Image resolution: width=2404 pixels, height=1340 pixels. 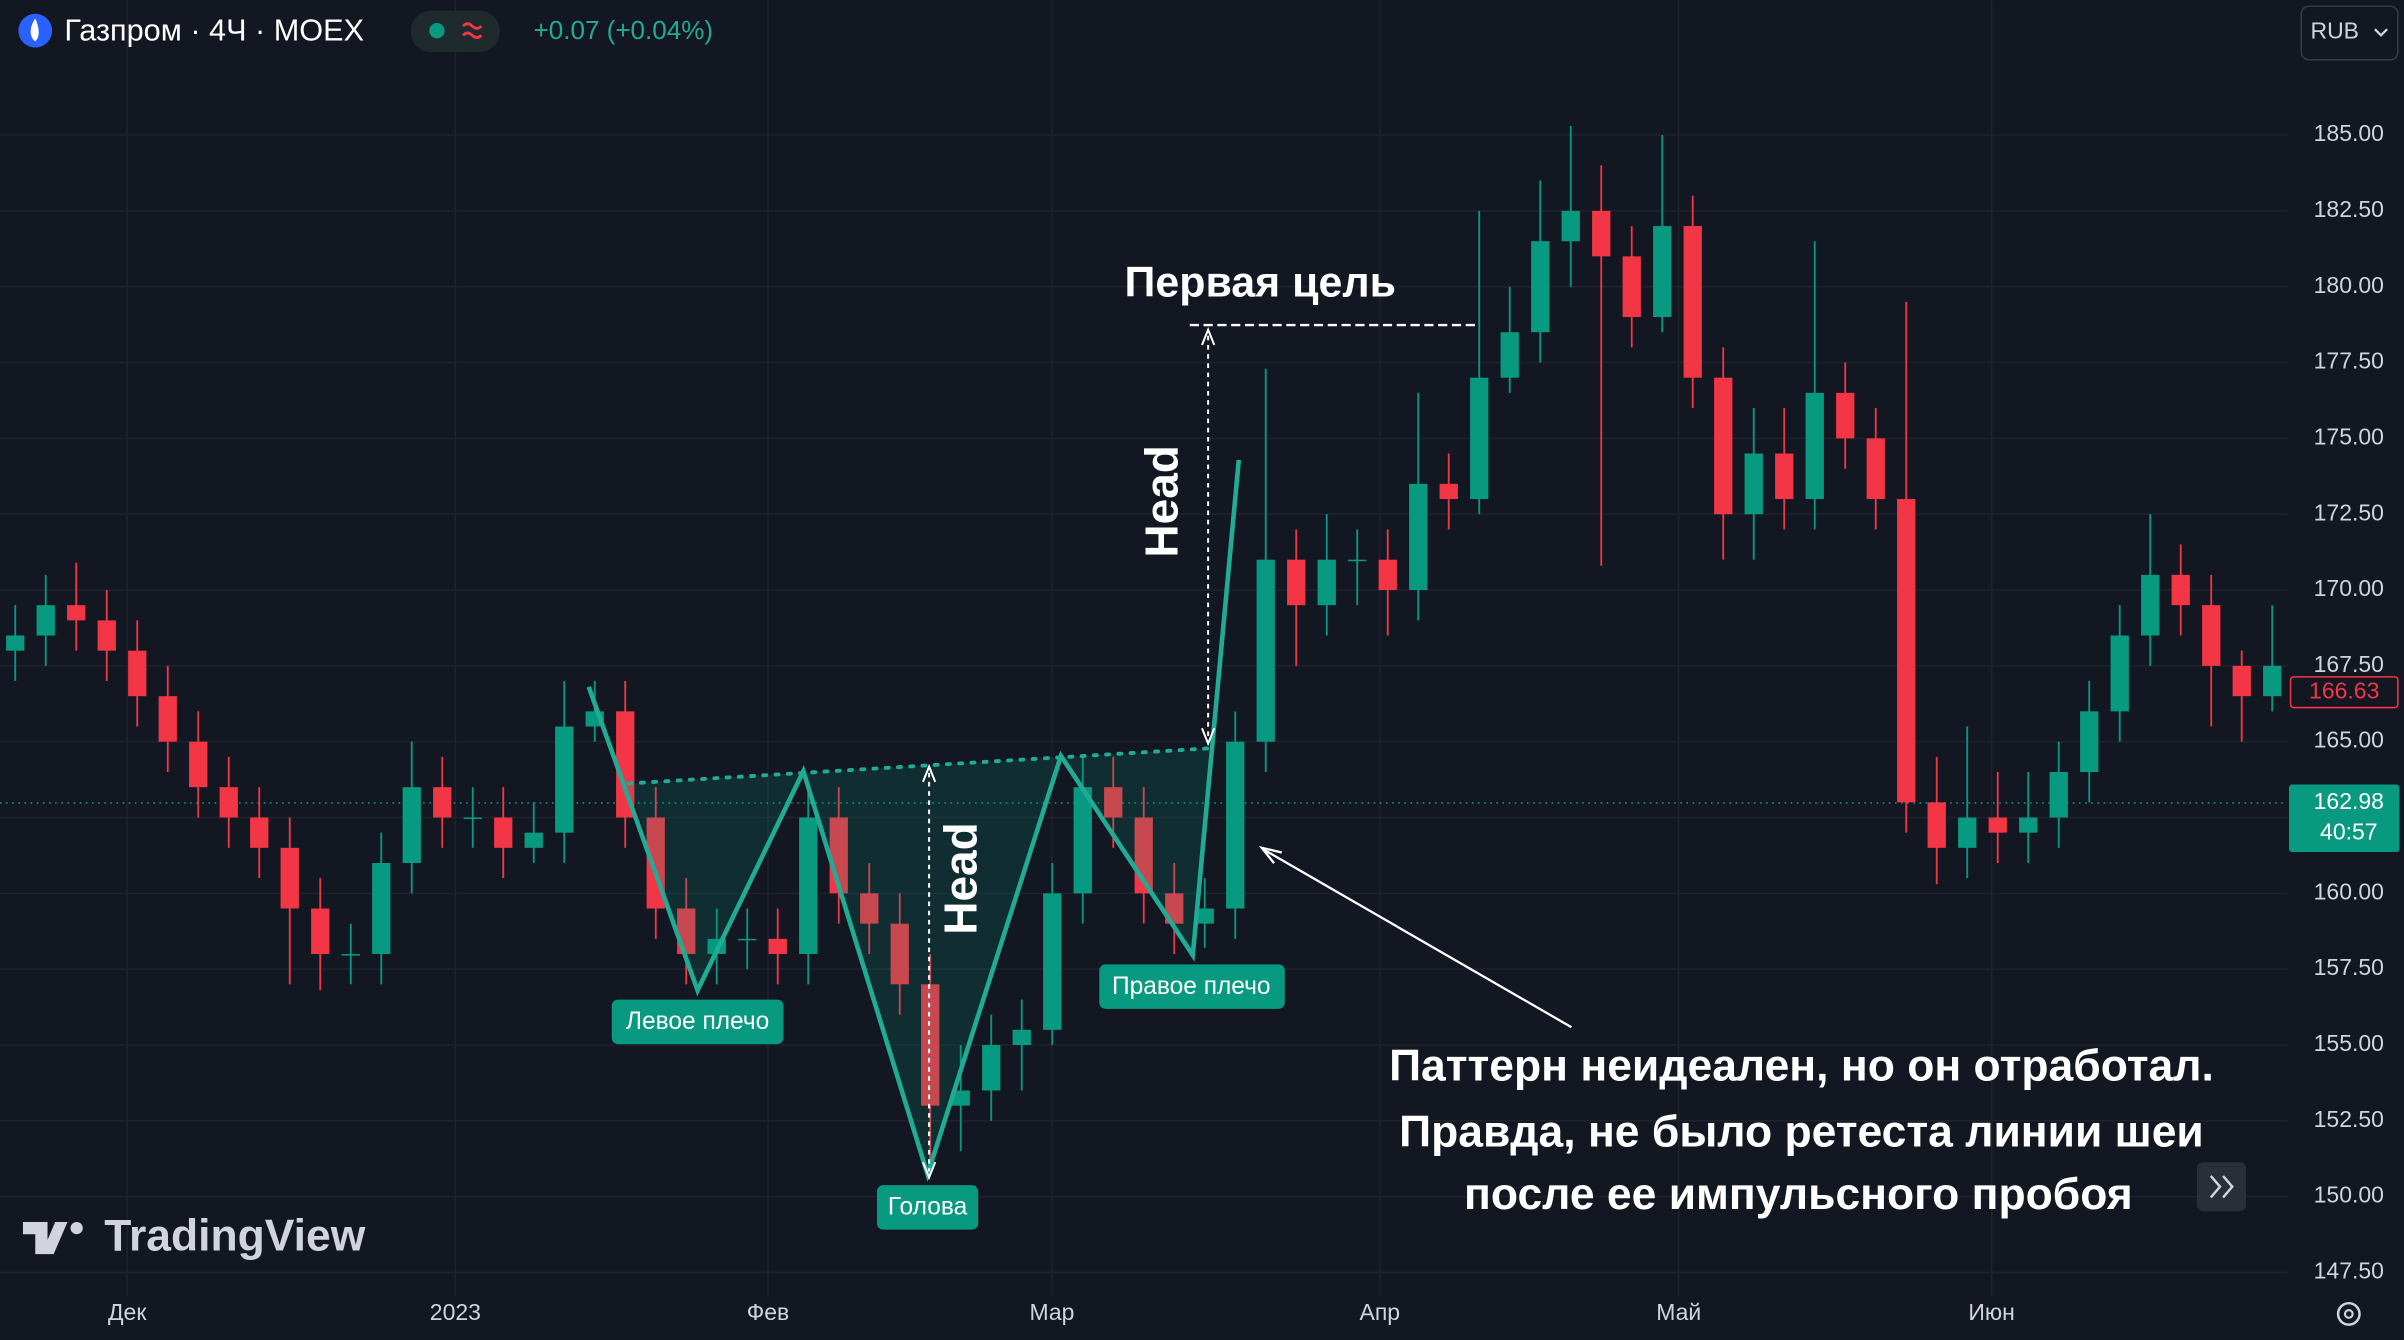 I want to click on current-price-label: 162.98, so click(x=2349, y=801).